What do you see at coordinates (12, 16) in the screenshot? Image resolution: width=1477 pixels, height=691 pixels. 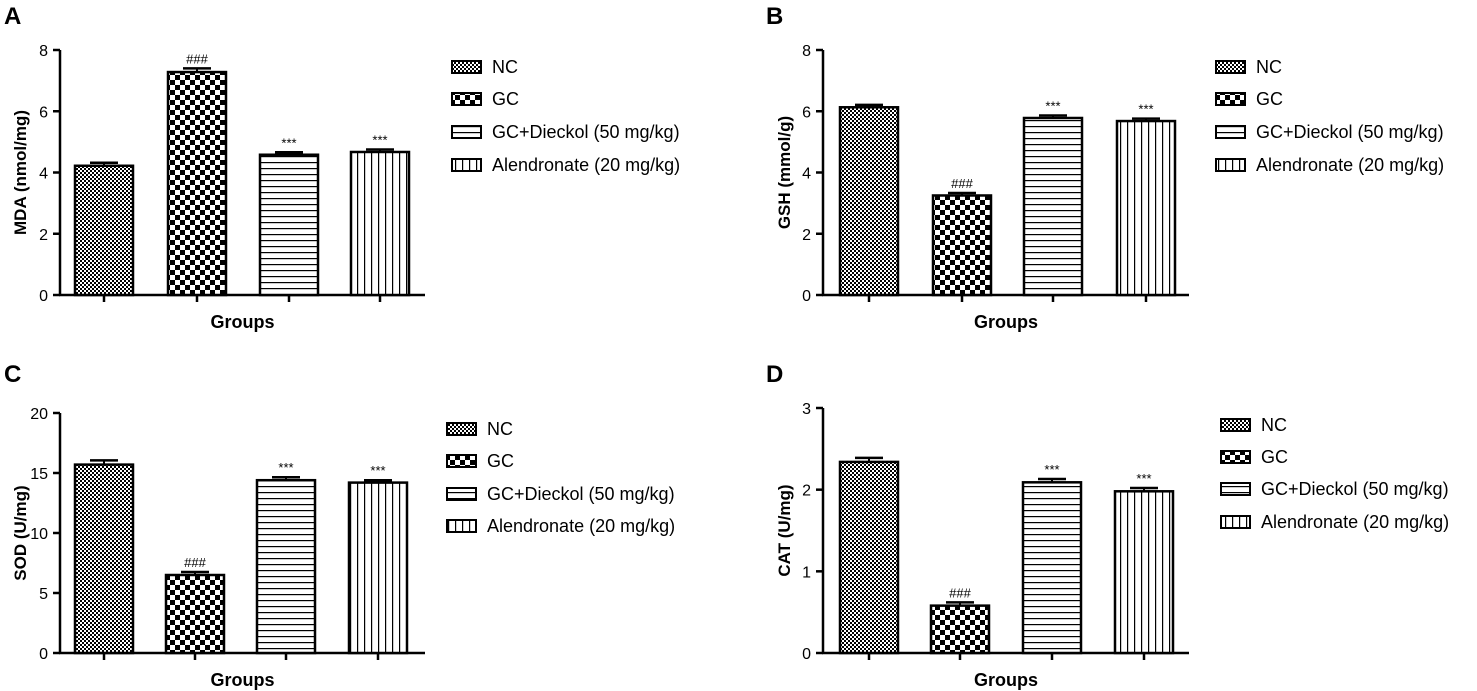 I see `panel-letter: A` at bounding box center [12, 16].